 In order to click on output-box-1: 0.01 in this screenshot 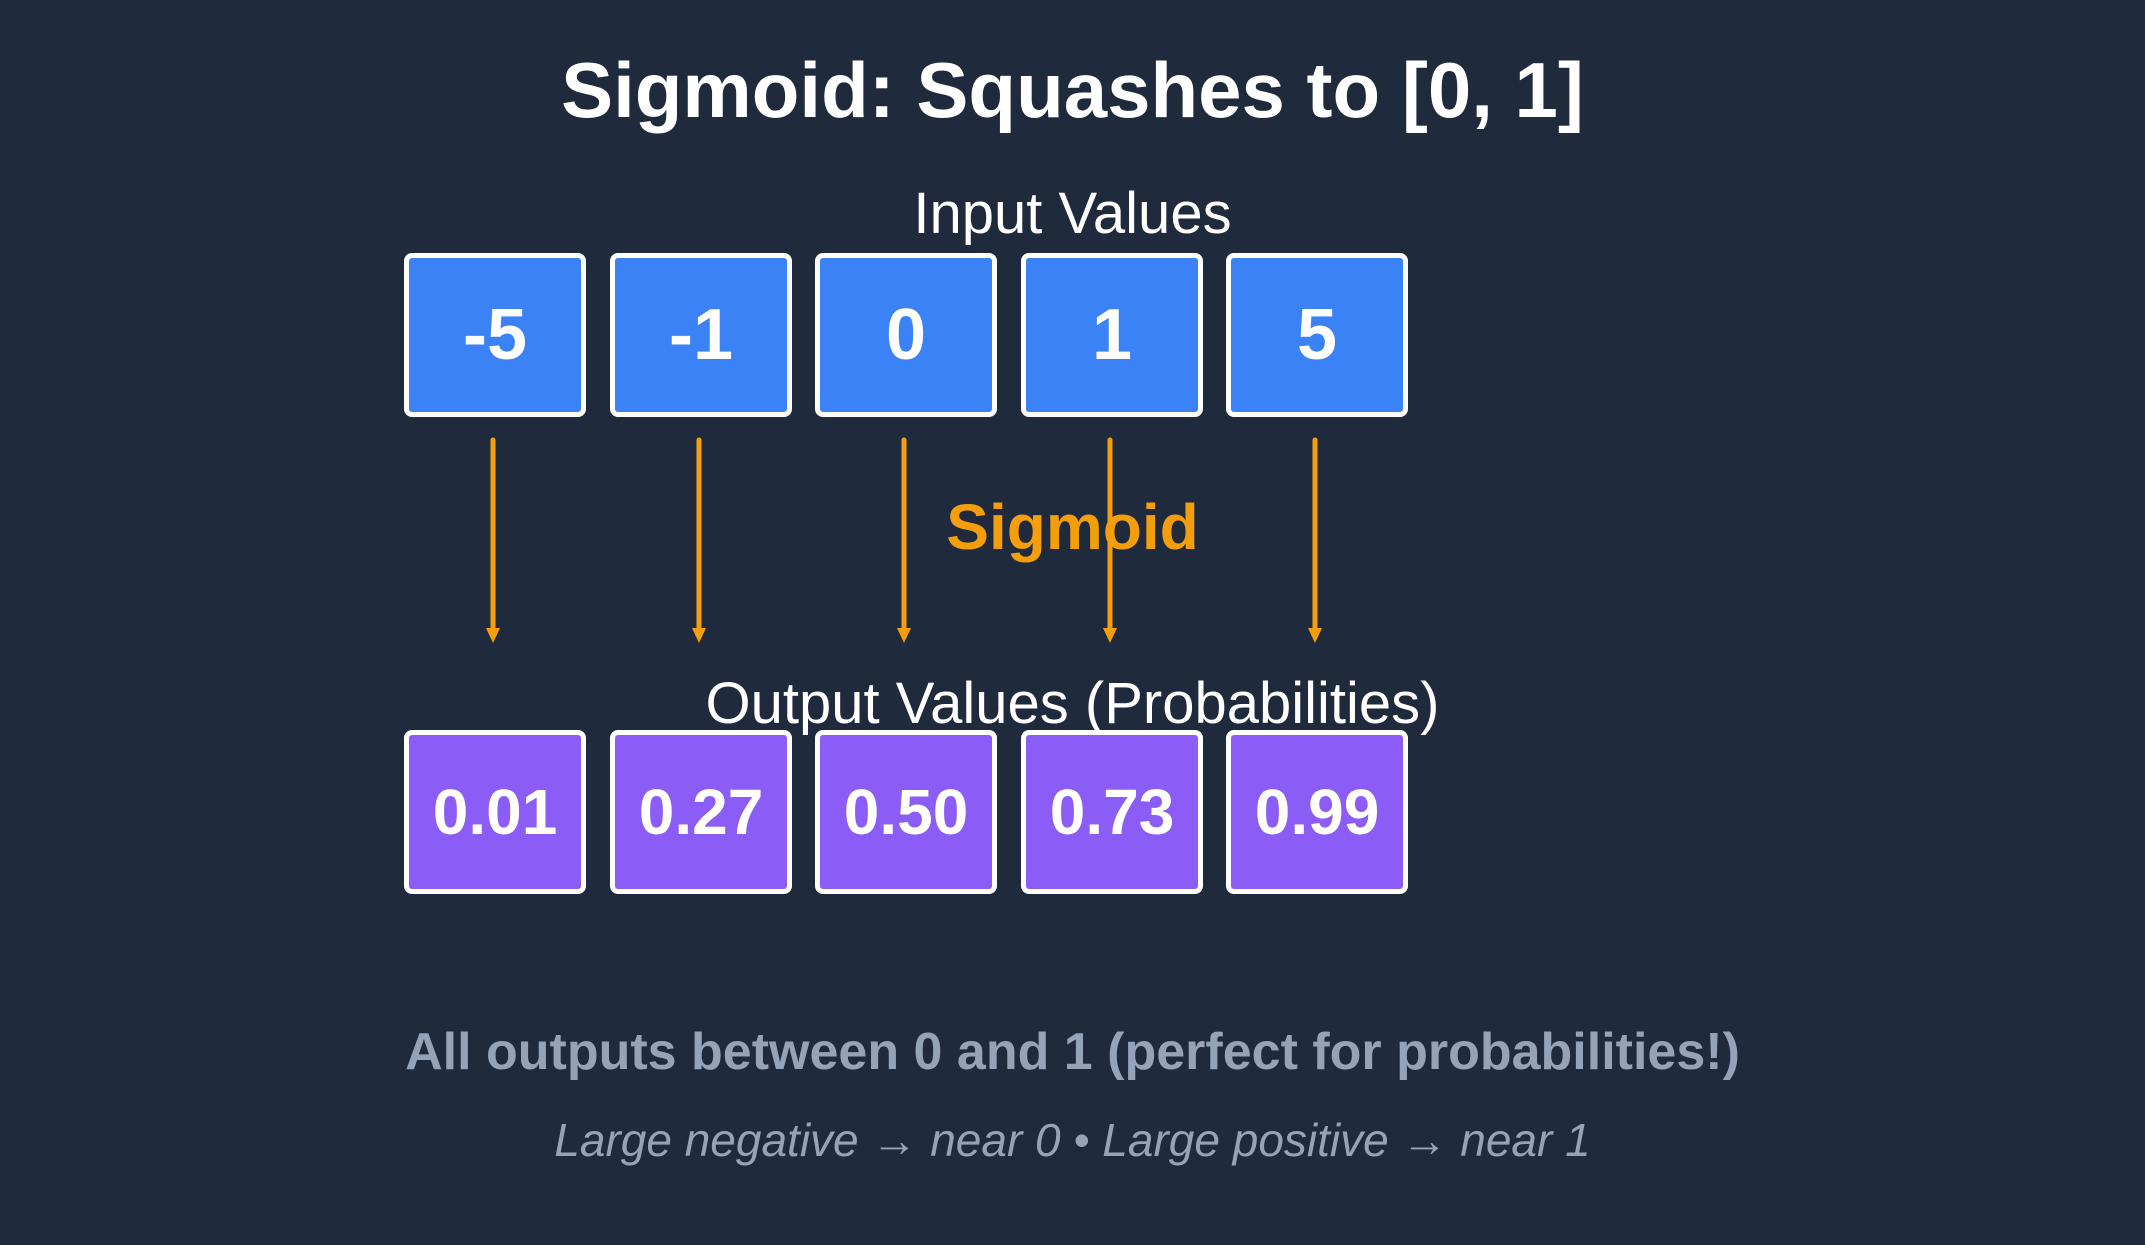, I will do `click(495, 812)`.